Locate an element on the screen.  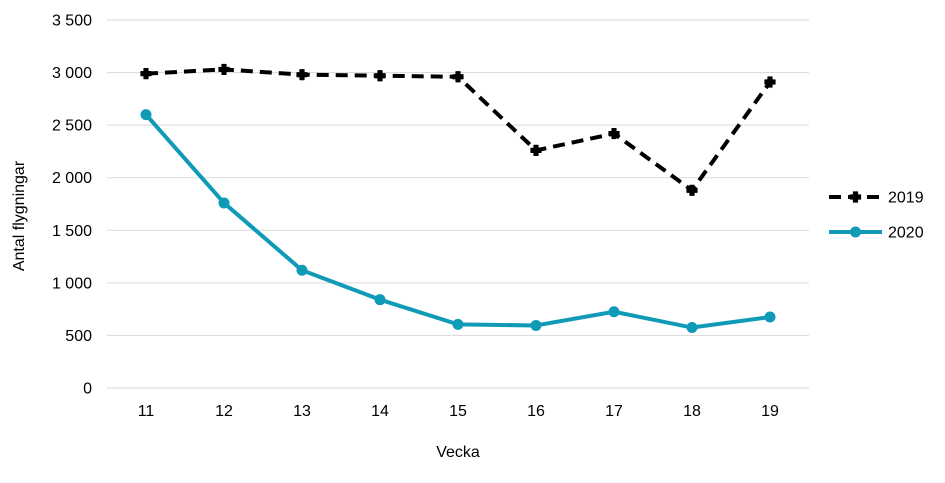
x-tick-label: 11 is located at coordinates (146, 411).